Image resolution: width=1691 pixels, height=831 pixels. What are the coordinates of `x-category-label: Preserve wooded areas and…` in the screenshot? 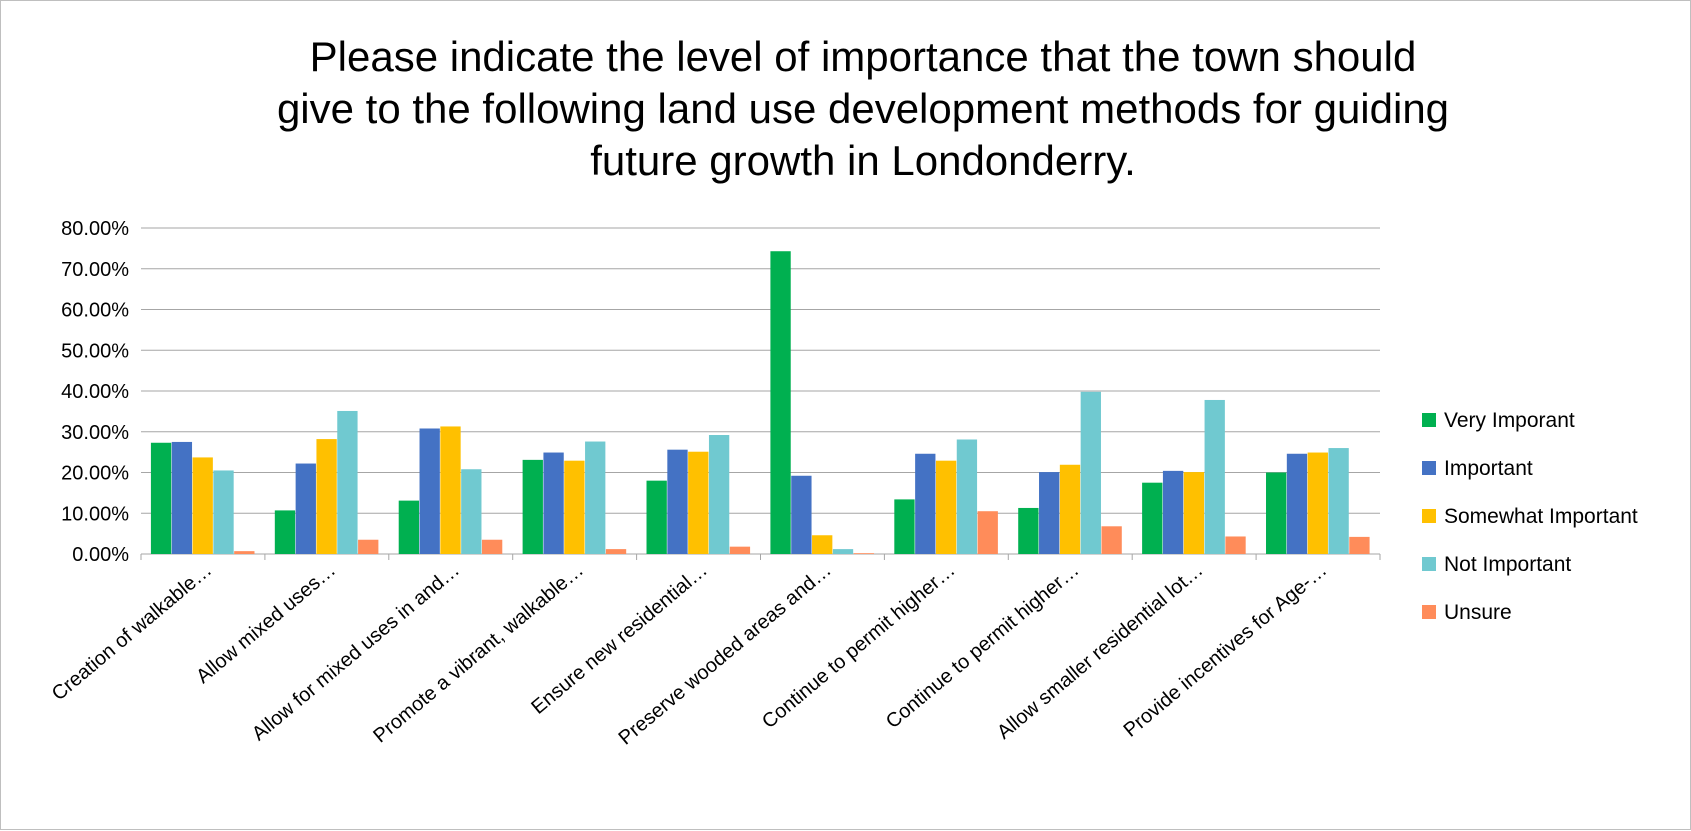 It's located at (725, 654).